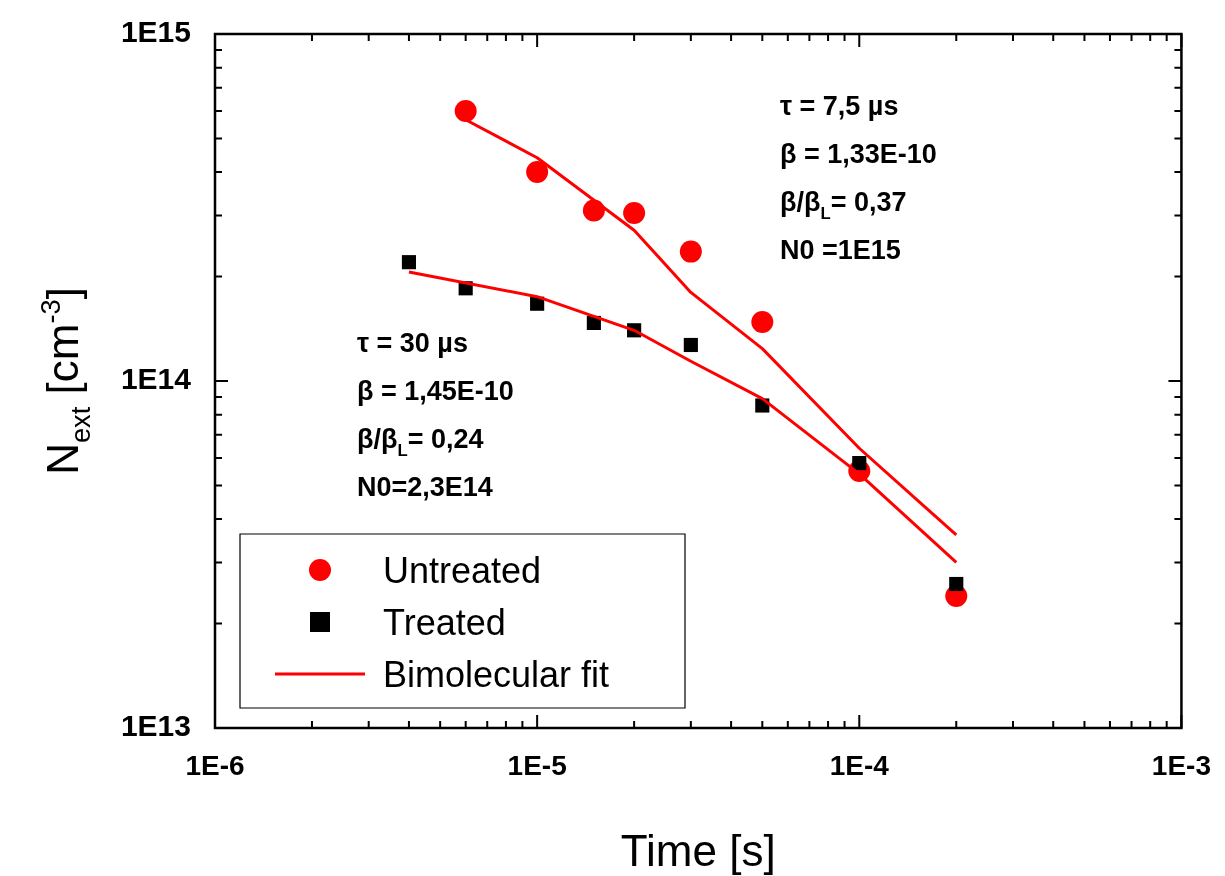 Image resolution: width=1225 pixels, height=876 pixels. I want to click on annotation: β = 1,33E-10, so click(858, 154).